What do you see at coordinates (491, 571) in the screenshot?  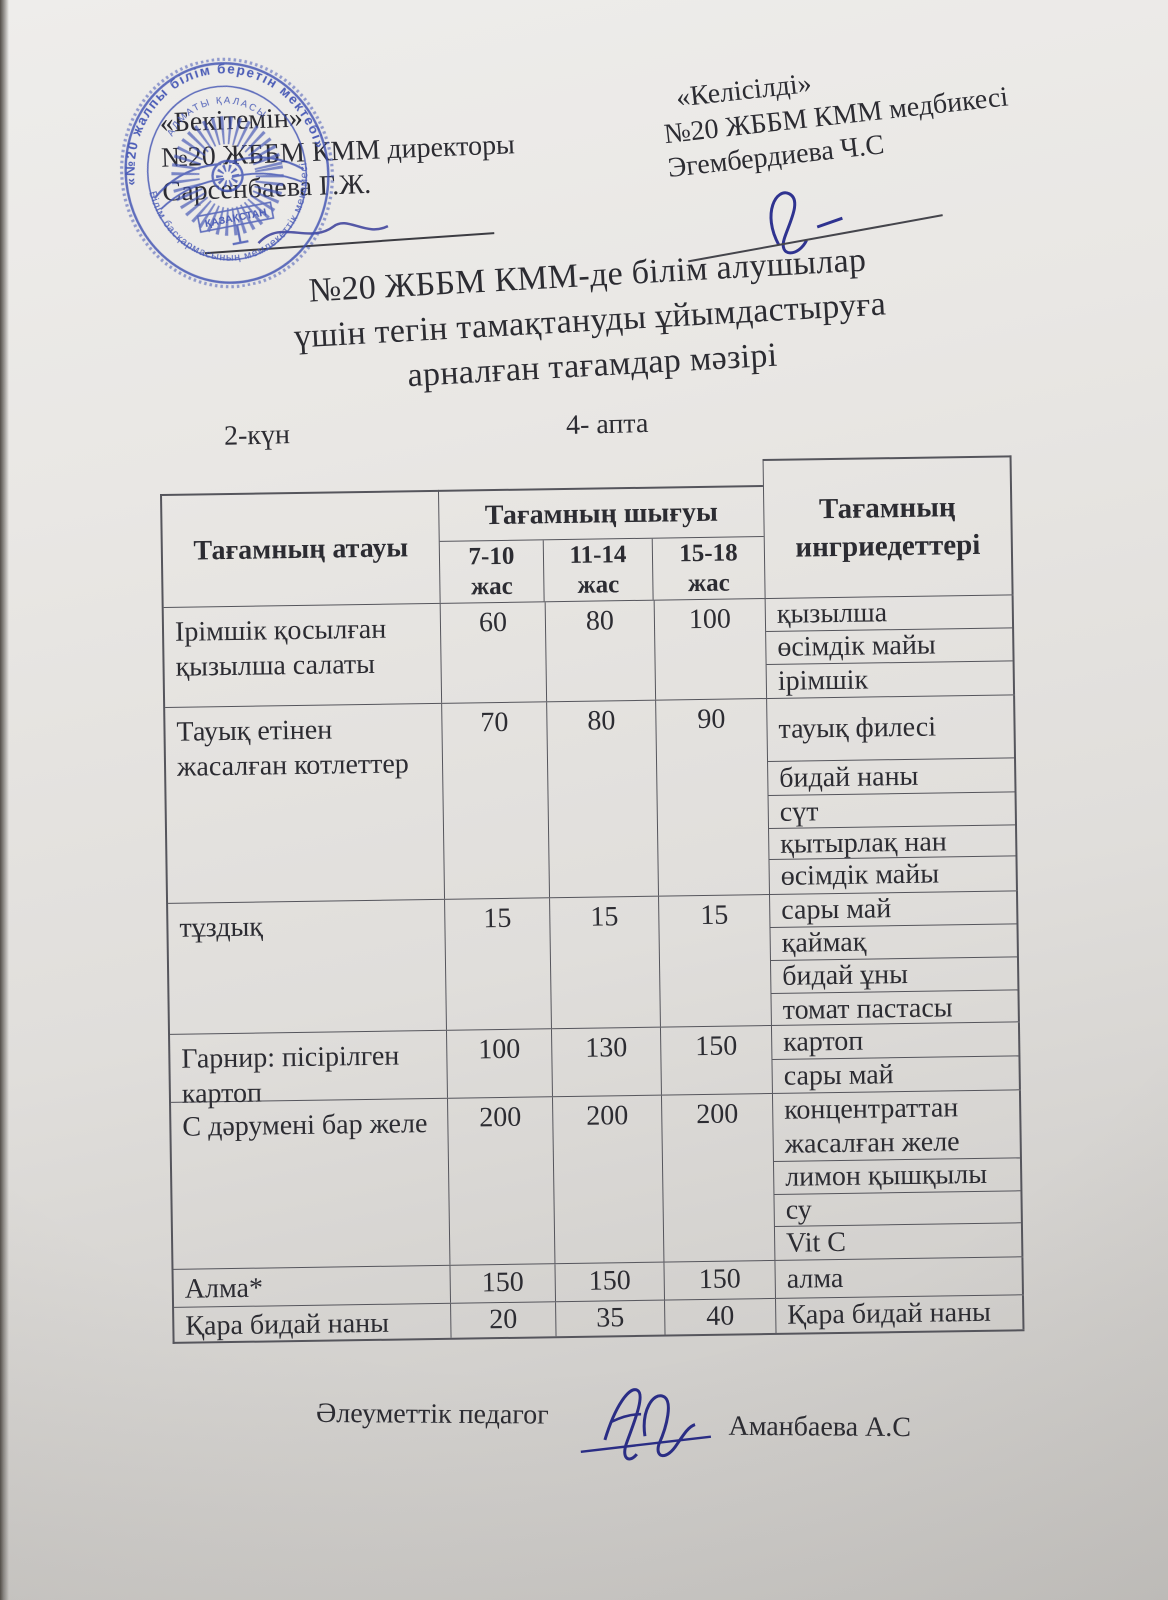 I see `header-age-7-10: 7-10 жас` at bounding box center [491, 571].